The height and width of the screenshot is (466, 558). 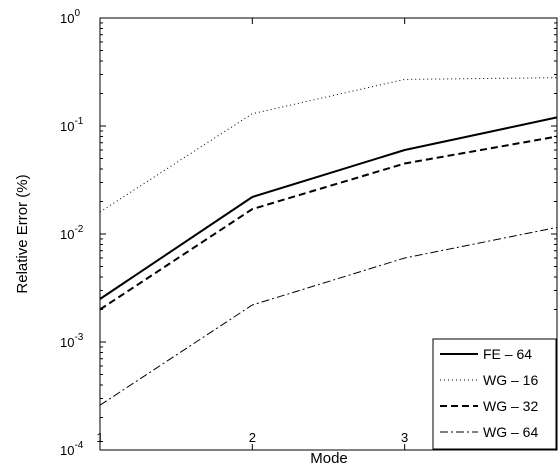 What do you see at coordinates (78, 121) in the screenshot?
I see `y-tick-exponent: -1` at bounding box center [78, 121].